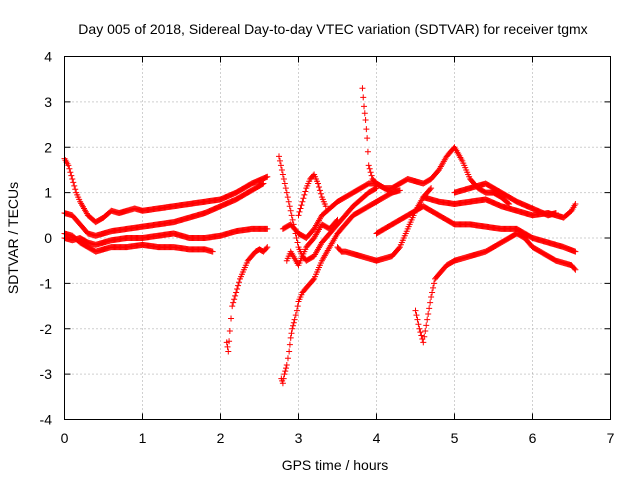  I want to click on y-tick-label: 0, so click(48, 238).